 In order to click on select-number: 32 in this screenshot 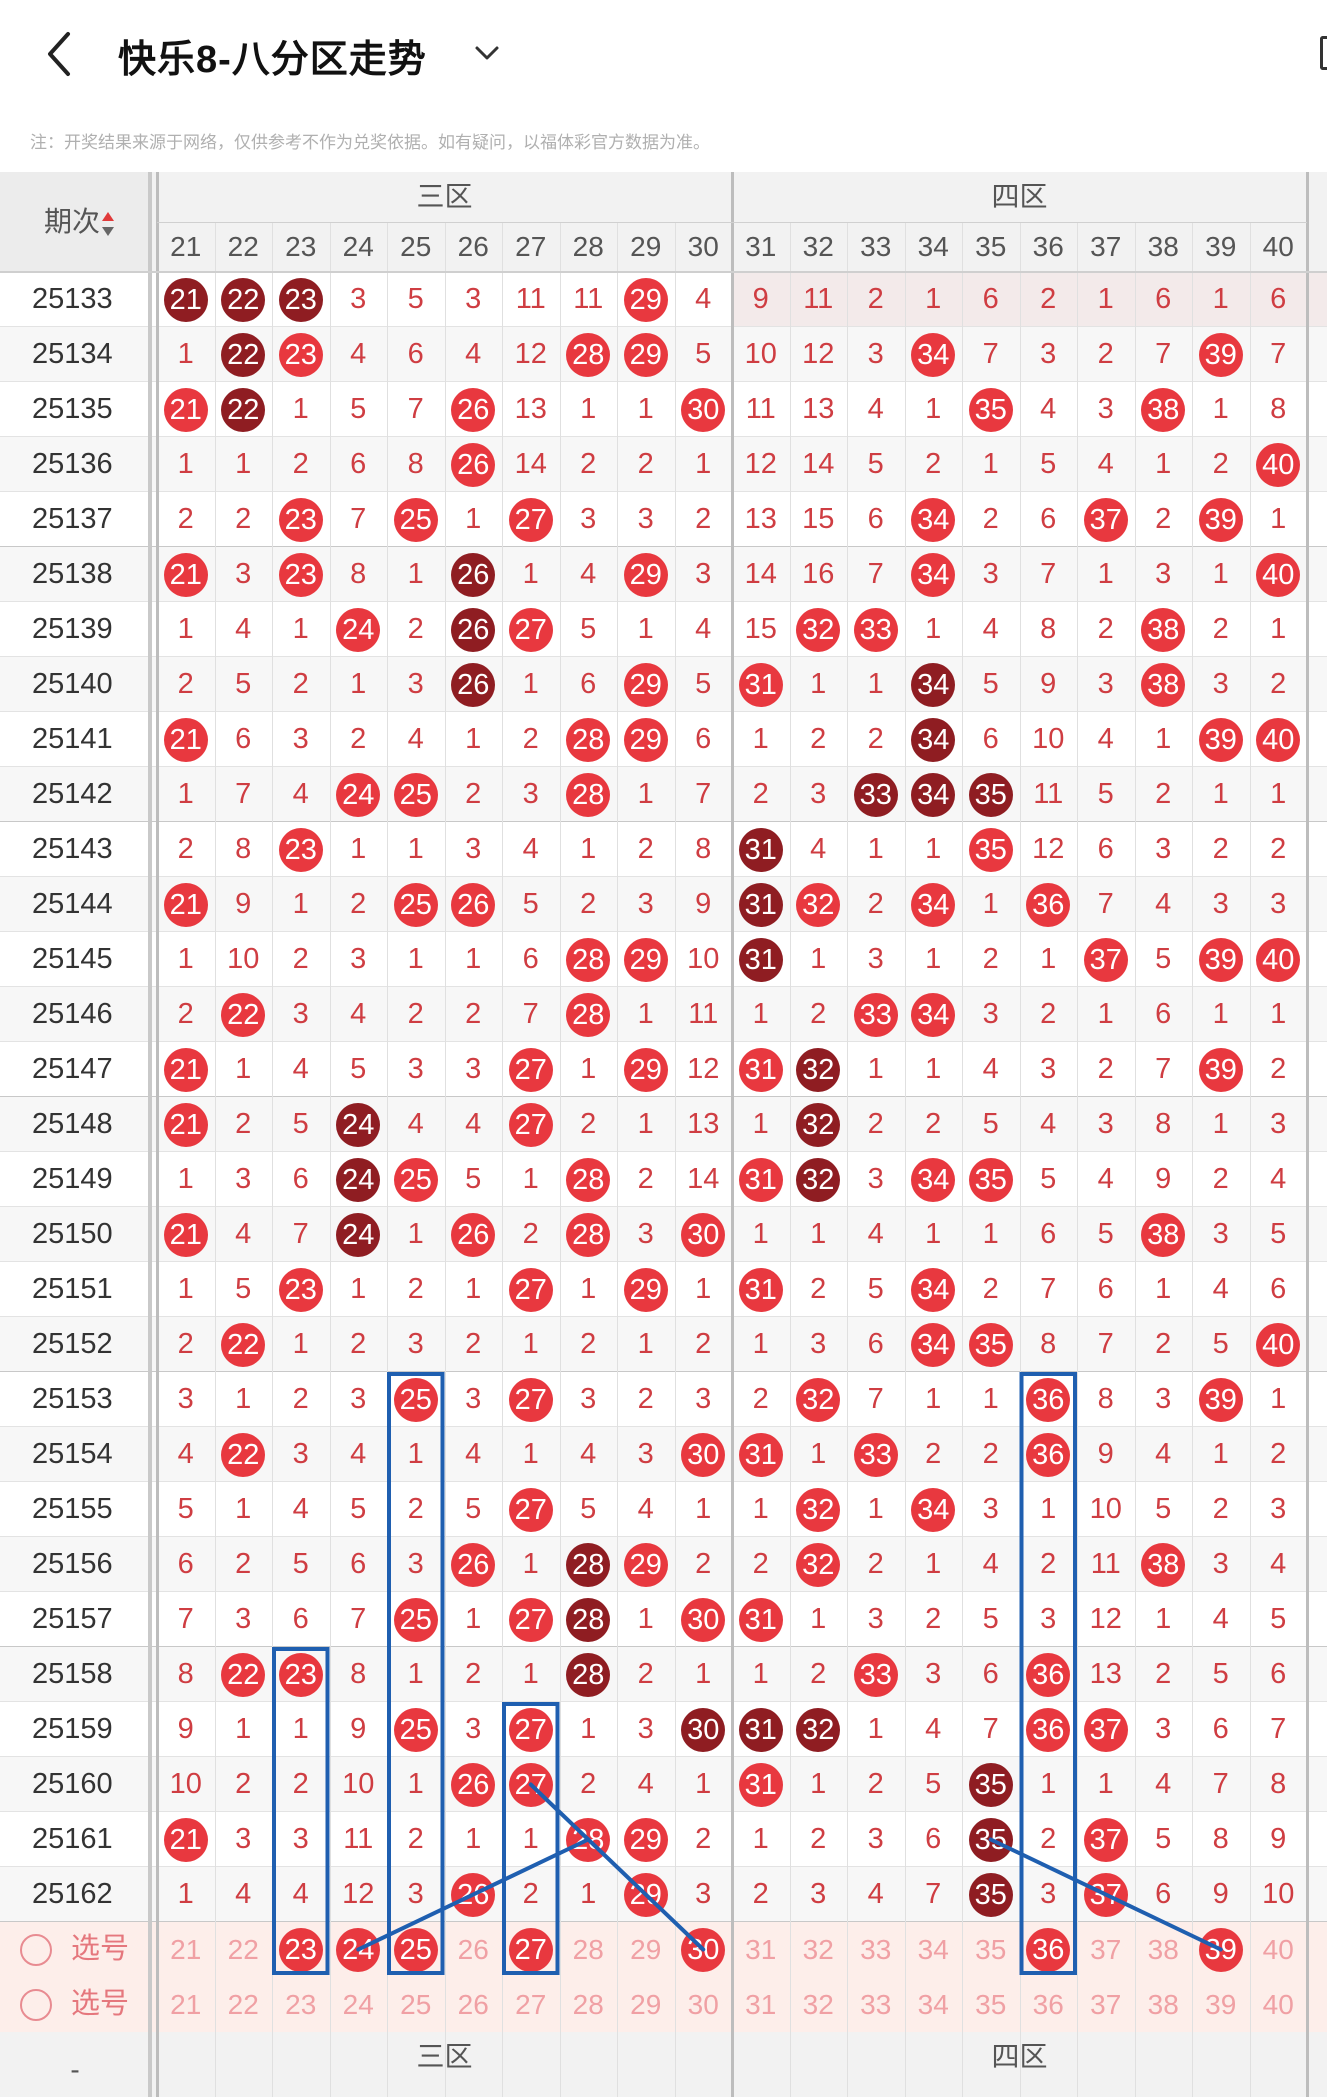, I will do `click(818, 1949)`.